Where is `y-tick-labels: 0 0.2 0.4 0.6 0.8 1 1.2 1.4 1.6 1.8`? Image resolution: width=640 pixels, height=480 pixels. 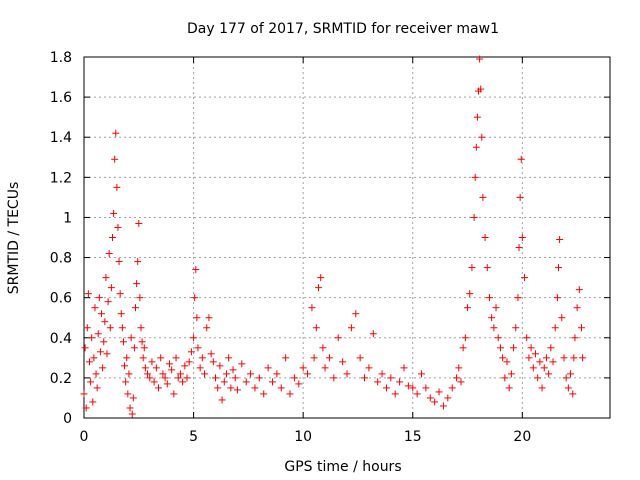
y-tick-labels: 0 0.2 0.4 0.6 0.8 1 1.2 1.4 1.6 1.8 is located at coordinates (61, 238).